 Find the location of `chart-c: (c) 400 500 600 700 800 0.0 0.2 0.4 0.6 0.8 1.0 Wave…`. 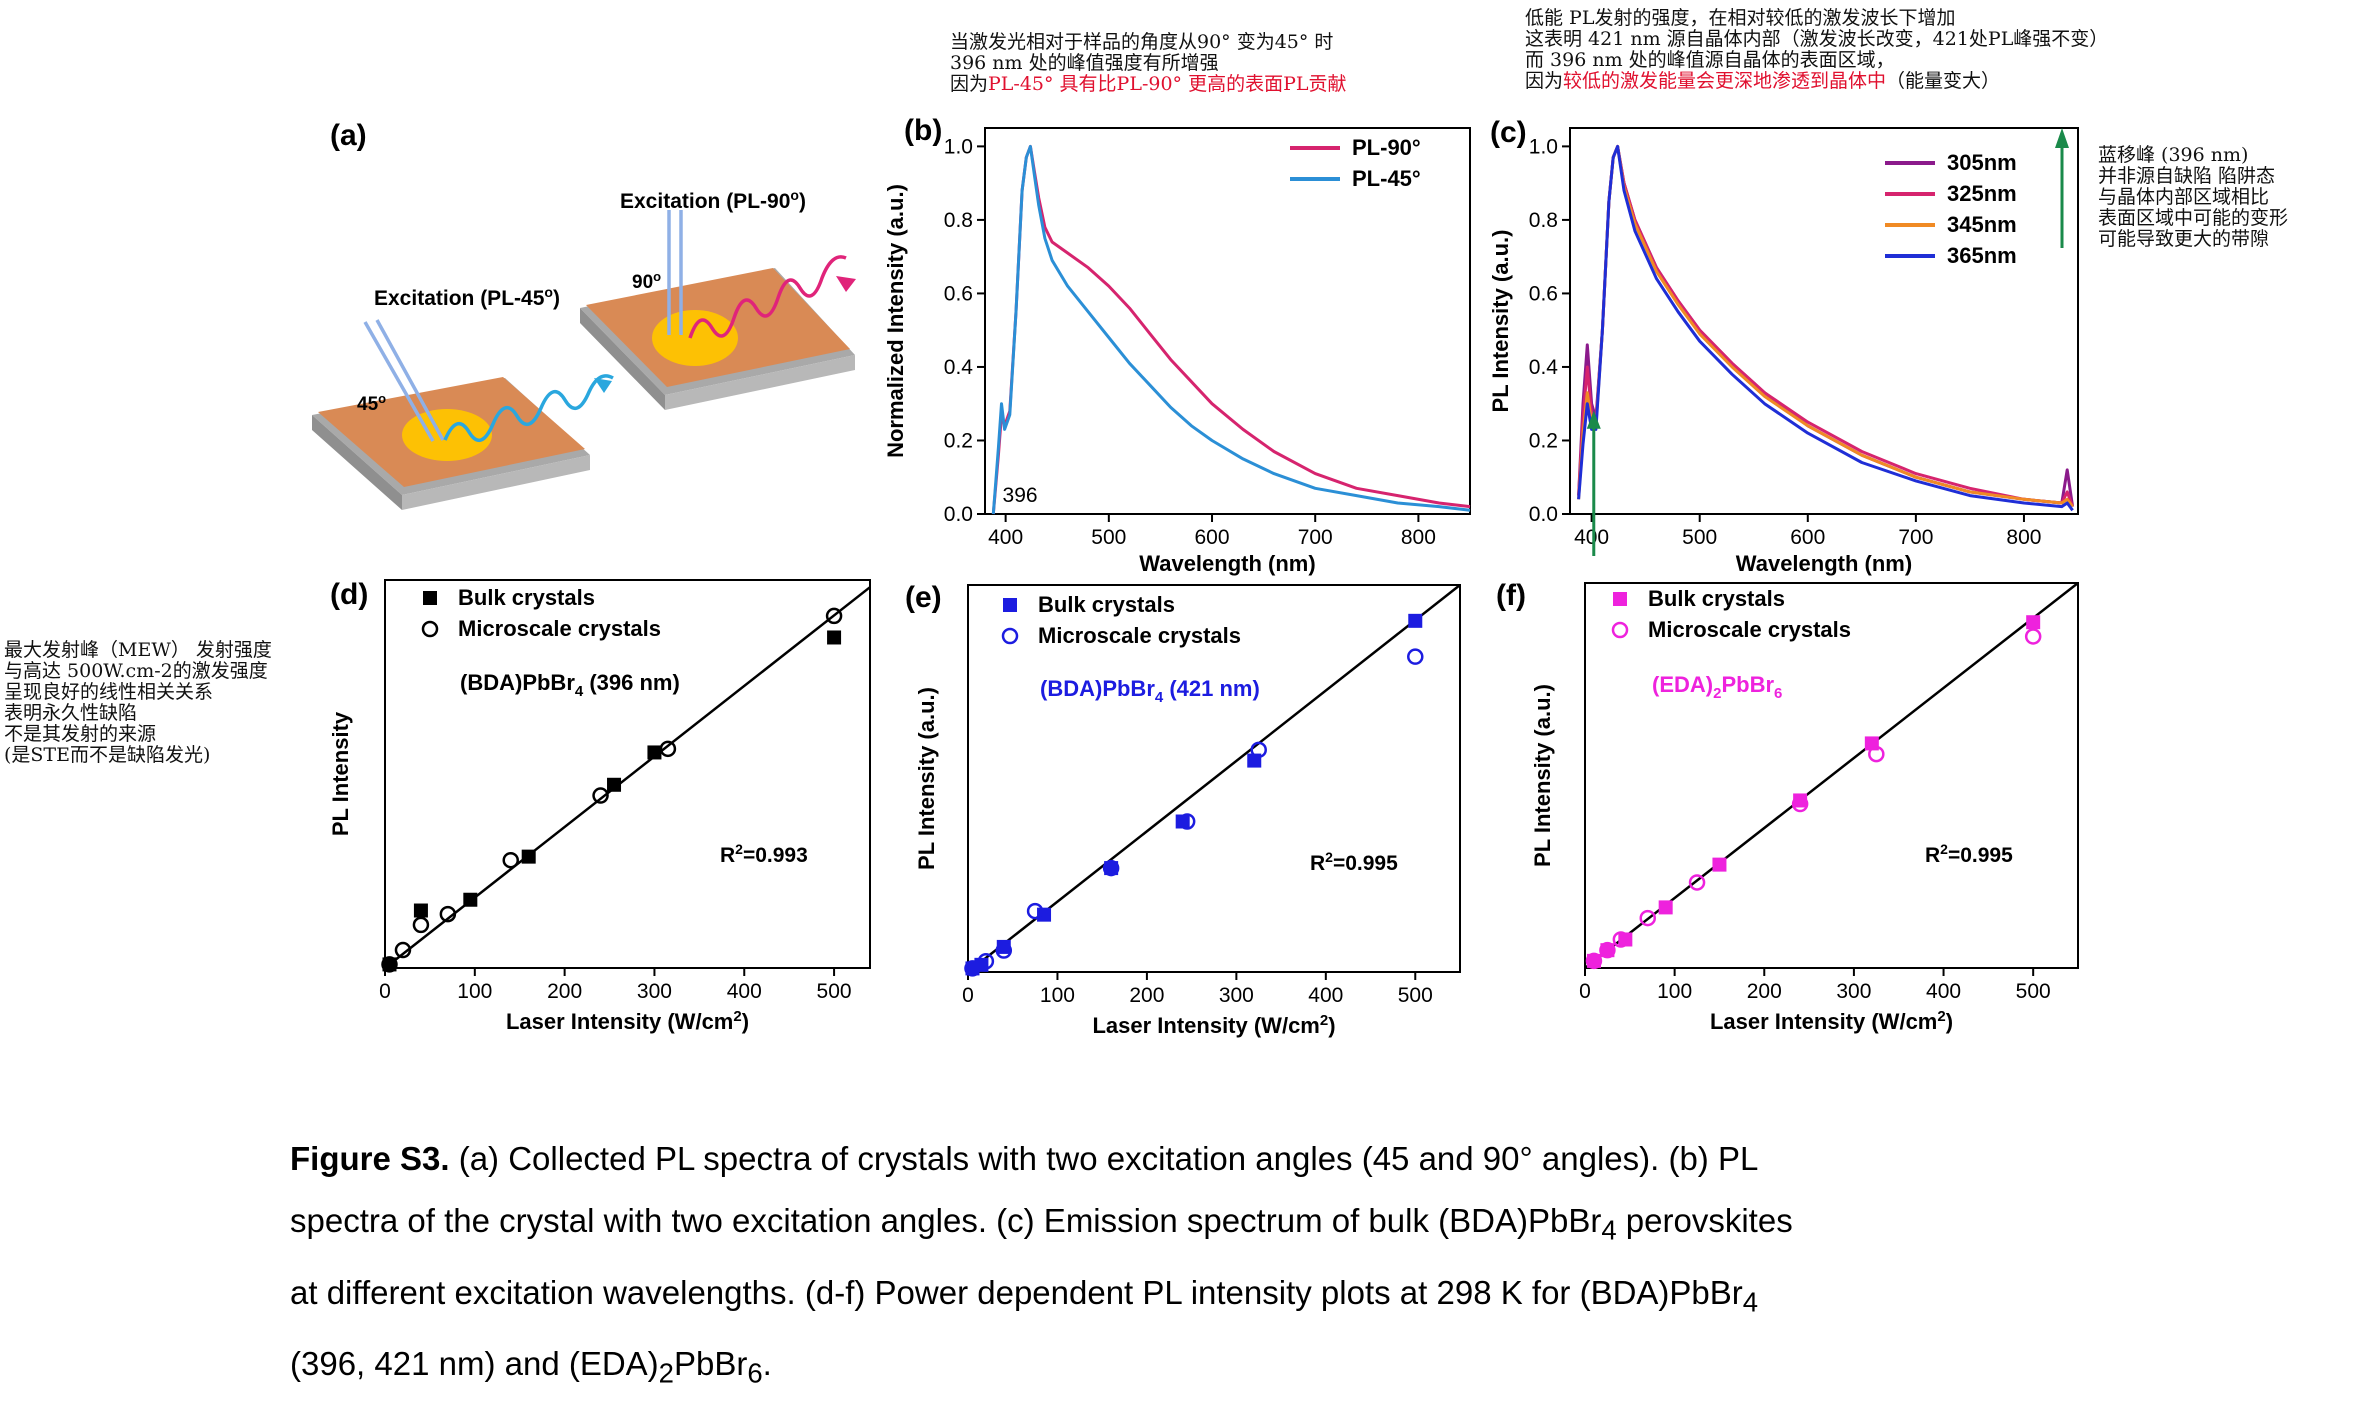

chart-c: (c) 400 500 600 700 800 0.0 0.2 0.4 0.6 0.8 1.0 Wave… is located at coordinates (1783, 346).